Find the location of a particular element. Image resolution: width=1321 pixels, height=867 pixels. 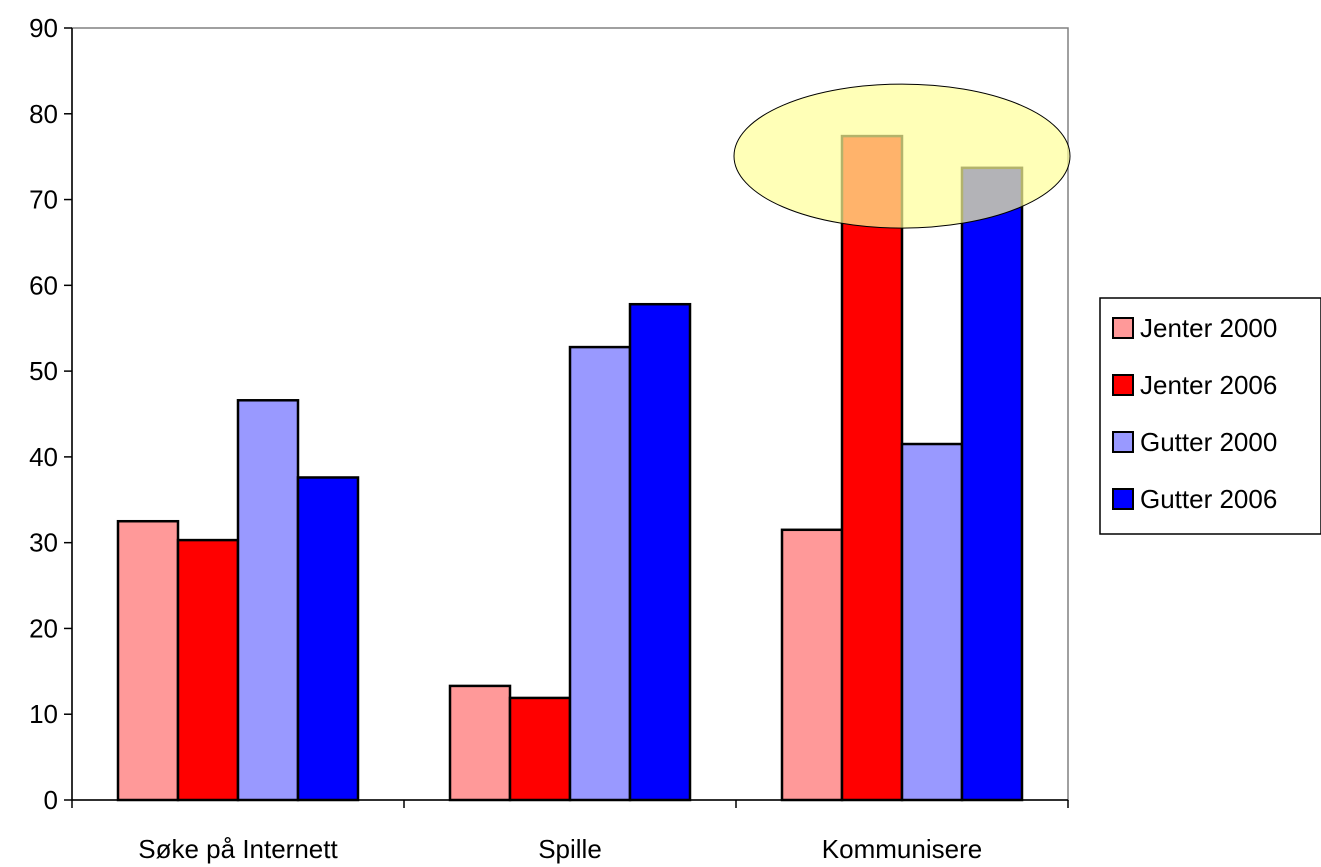

y-tick-label: 90 is located at coordinates (43, 28).